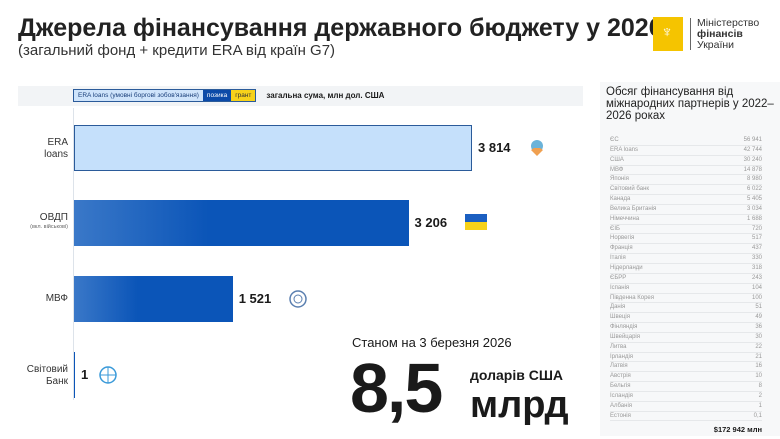 Image resolution: width=780 pixels, height=439 pixels. I want to click on total-value: 8,5, so click(396, 388).